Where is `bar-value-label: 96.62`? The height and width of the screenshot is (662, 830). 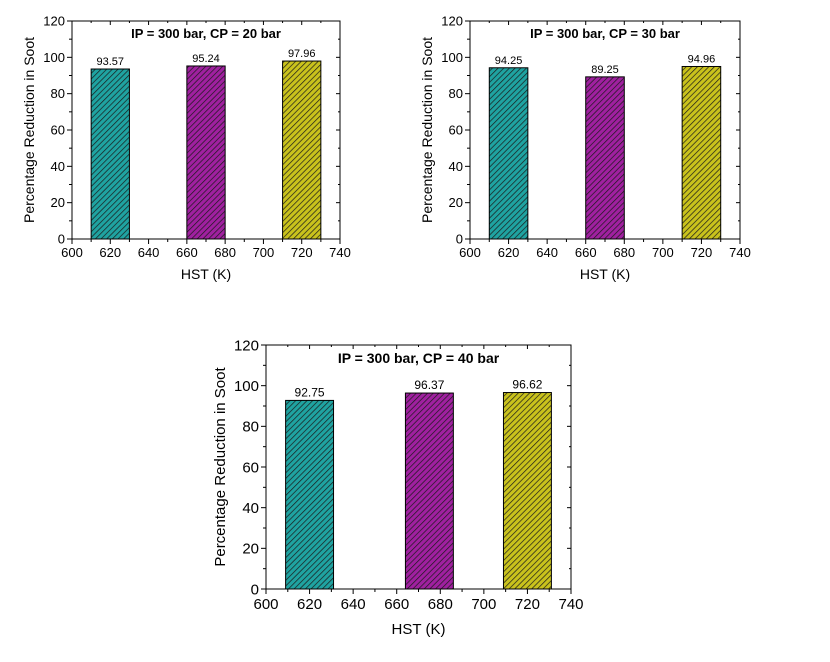 bar-value-label: 96.62 is located at coordinates (527, 385).